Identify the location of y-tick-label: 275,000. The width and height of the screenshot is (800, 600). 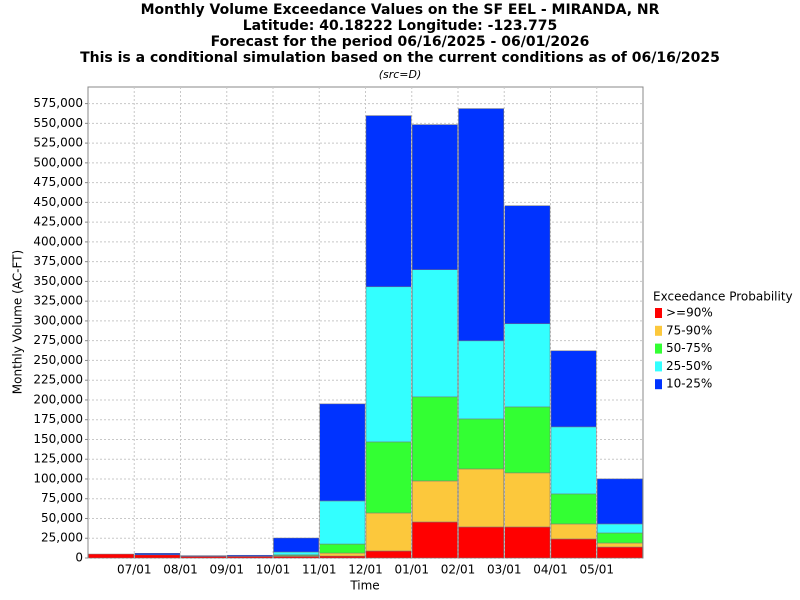
(58, 340).